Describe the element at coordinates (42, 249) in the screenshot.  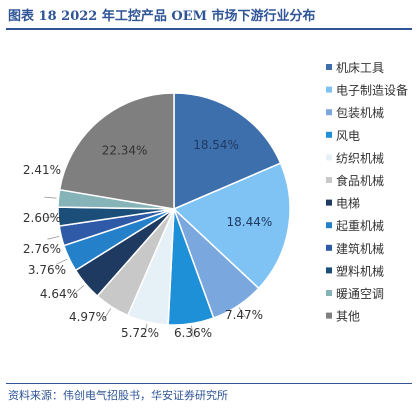
I see `slice-value-label: 2.76%` at that location.